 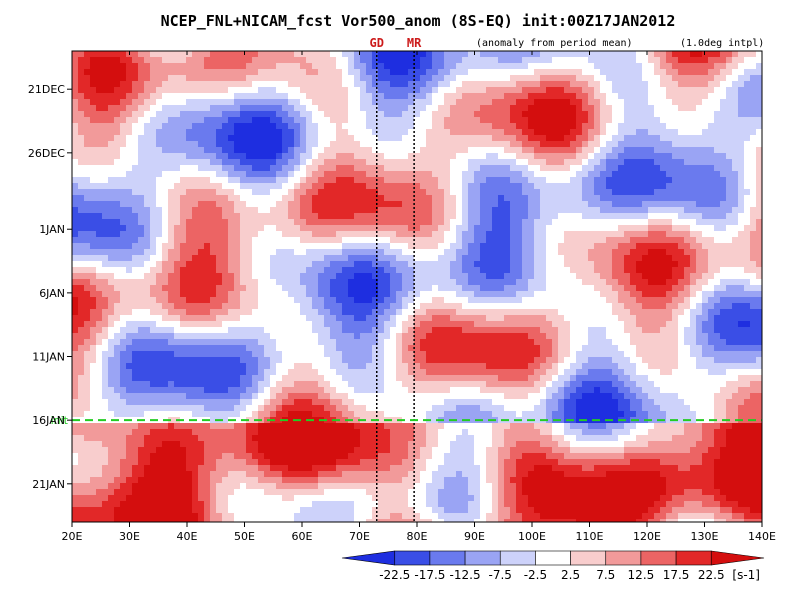 What do you see at coordinates (500, 575) in the screenshot?
I see `colorbar-level-label: -7.5` at bounding box center [500, 575].